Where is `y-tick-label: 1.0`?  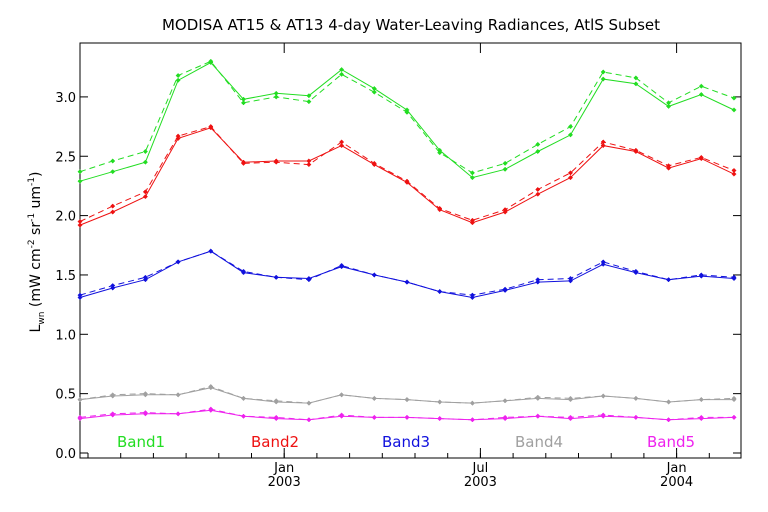 y-tick-label: 1.0 is located at coordinates (65, 335).